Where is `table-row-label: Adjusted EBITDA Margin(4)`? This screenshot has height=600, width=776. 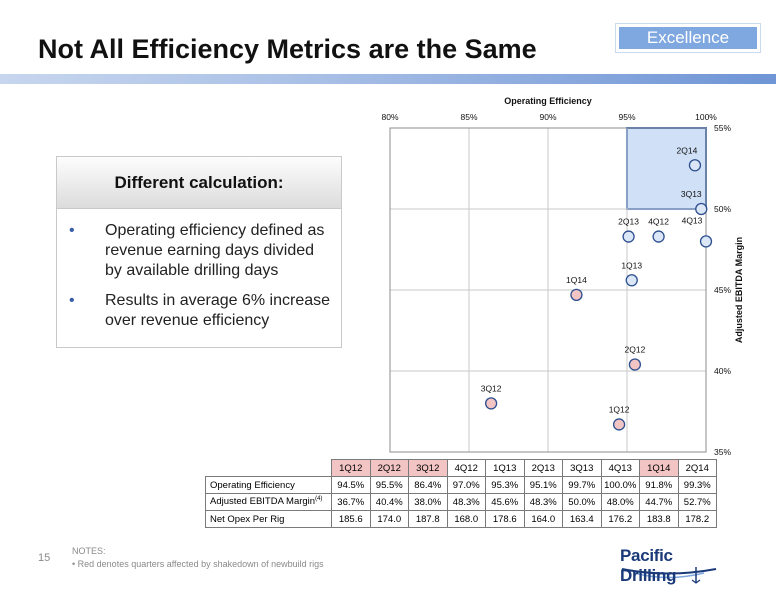
table-row-label: Adjusted EBITDA Margin(4) is located at coordinates (268, 502).